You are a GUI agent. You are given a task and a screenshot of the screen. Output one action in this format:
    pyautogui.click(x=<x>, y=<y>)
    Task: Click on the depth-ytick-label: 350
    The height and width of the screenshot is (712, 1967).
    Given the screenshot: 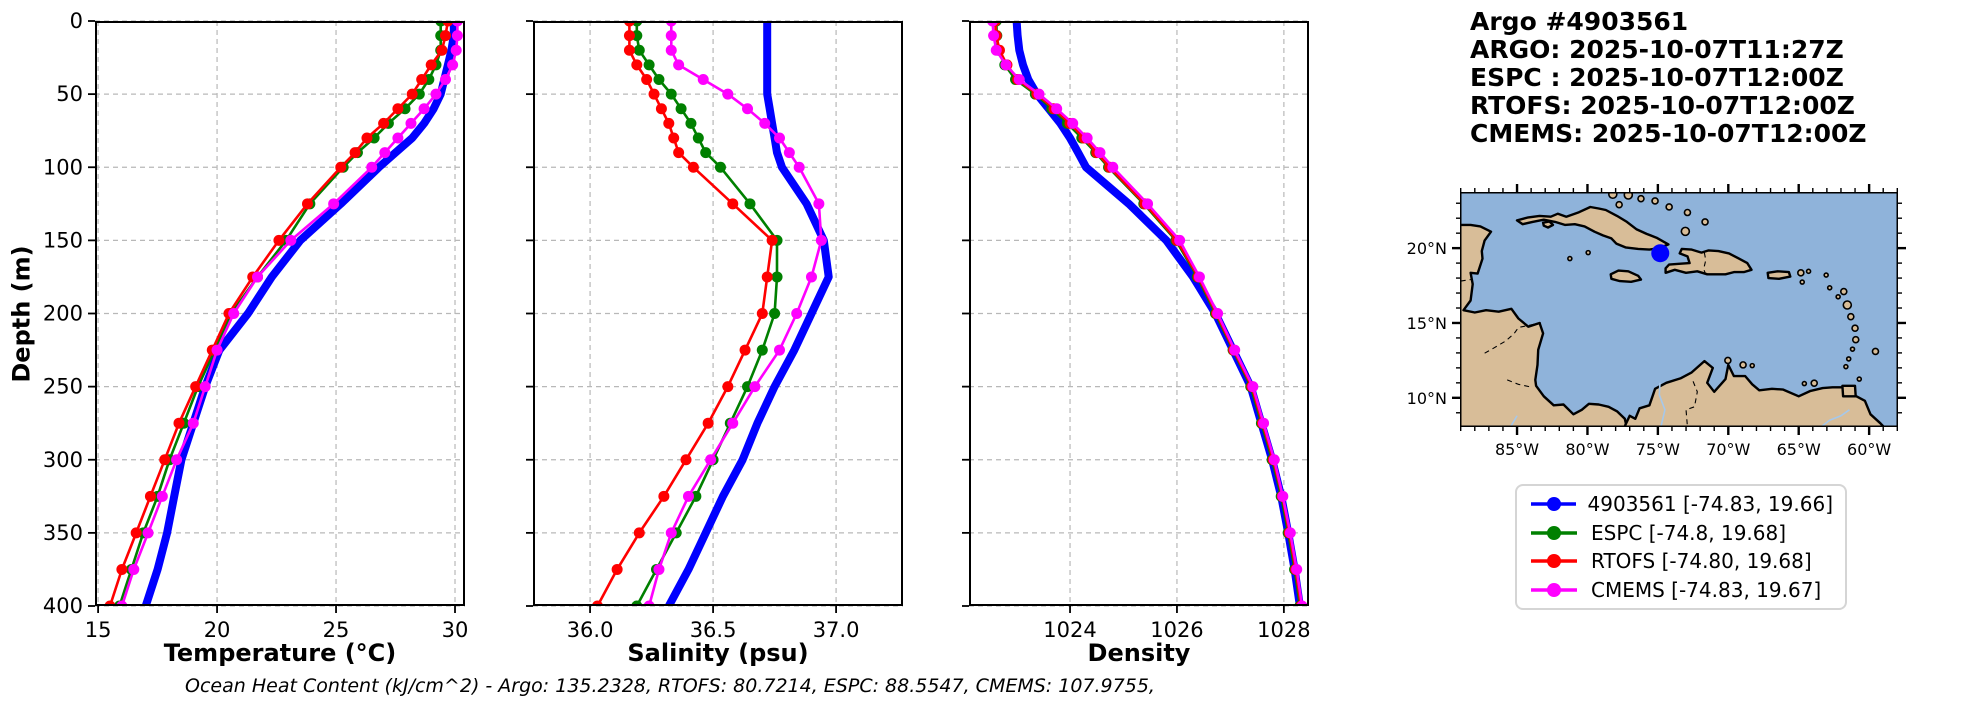 What is the action you would take?
    pyautogui.click(x=63, y=533)
    